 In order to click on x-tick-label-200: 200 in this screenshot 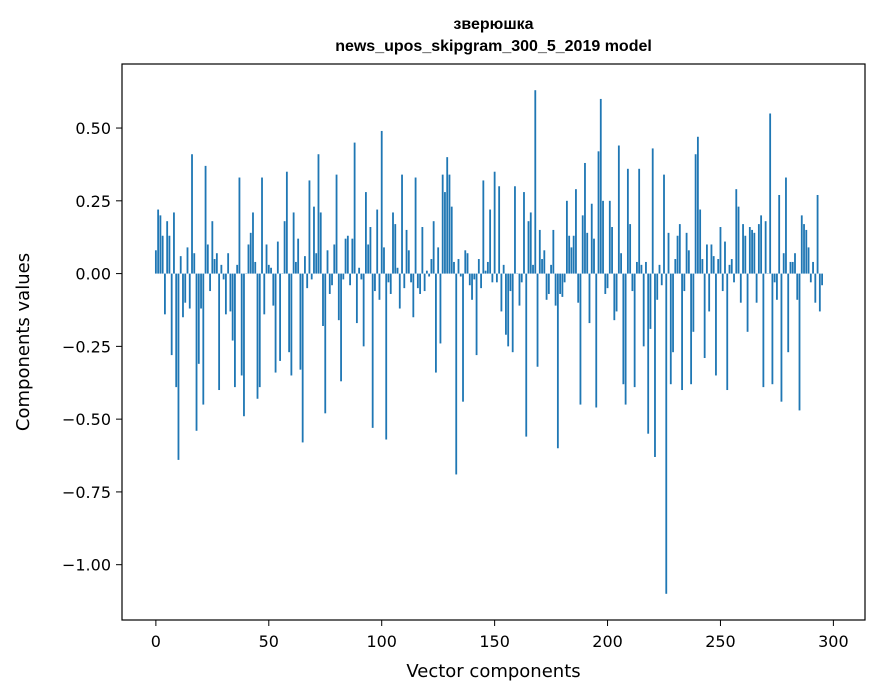, I will do `click(607, 641)`.